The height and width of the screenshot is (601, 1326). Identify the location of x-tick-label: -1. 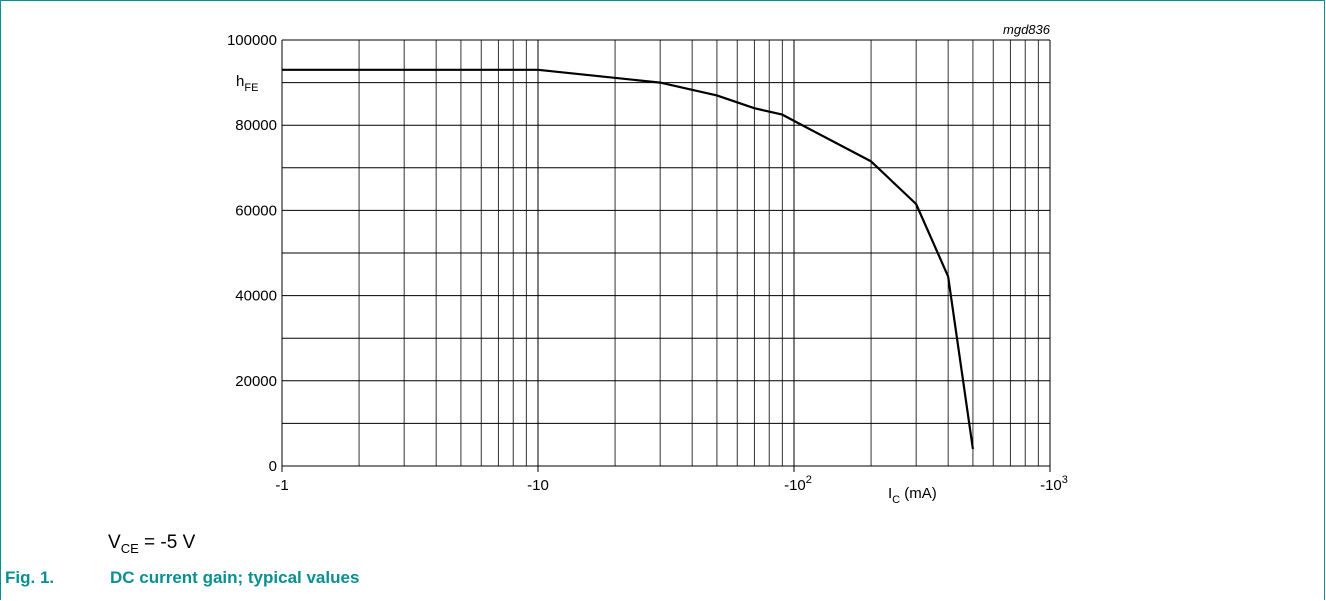
(281, 485).